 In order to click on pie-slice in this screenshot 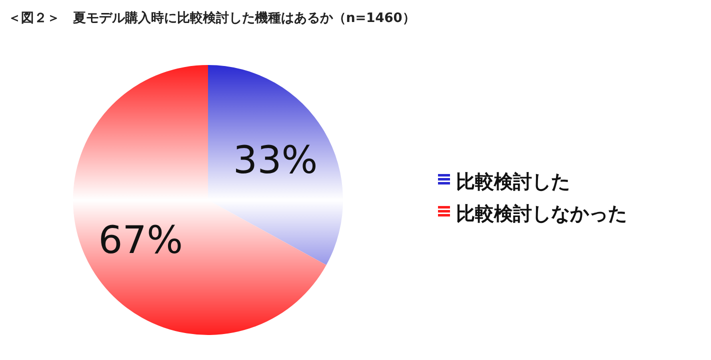, I will do `click(275, 165)`.